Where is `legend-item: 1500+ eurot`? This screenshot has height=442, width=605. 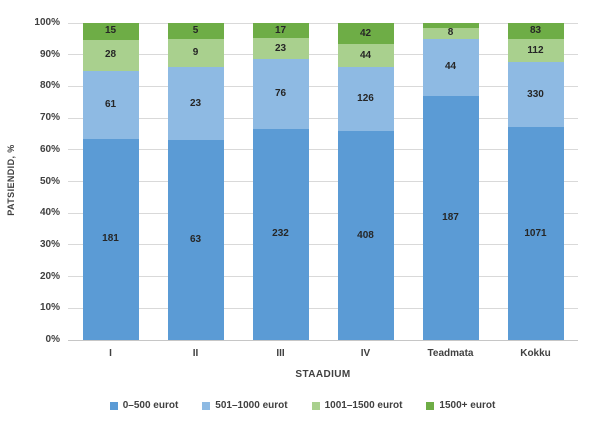 legend-item: 1500+ eurot is located at coordinates (460, 405).